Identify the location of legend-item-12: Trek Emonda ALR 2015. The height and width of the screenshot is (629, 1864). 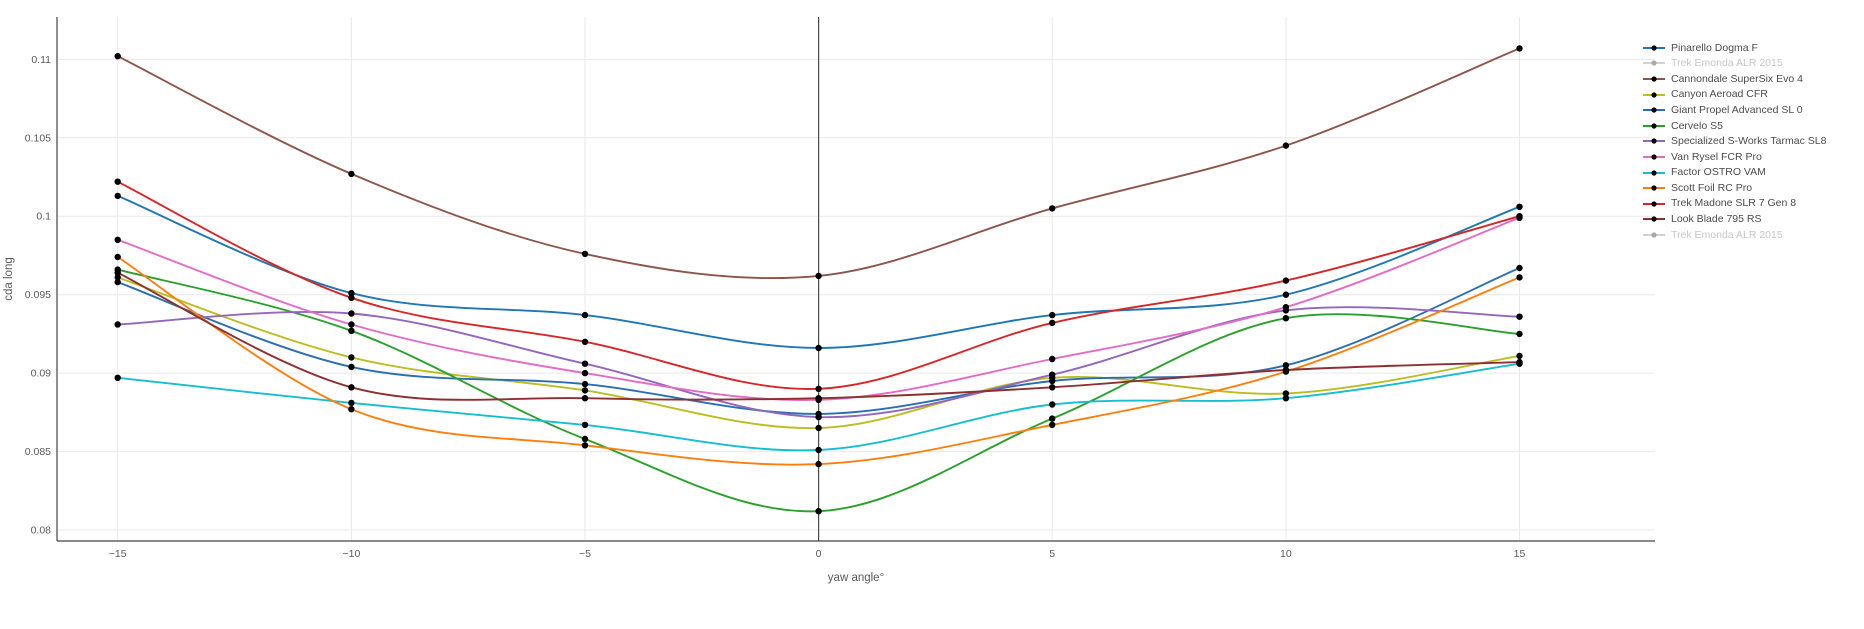
(1749, 235).